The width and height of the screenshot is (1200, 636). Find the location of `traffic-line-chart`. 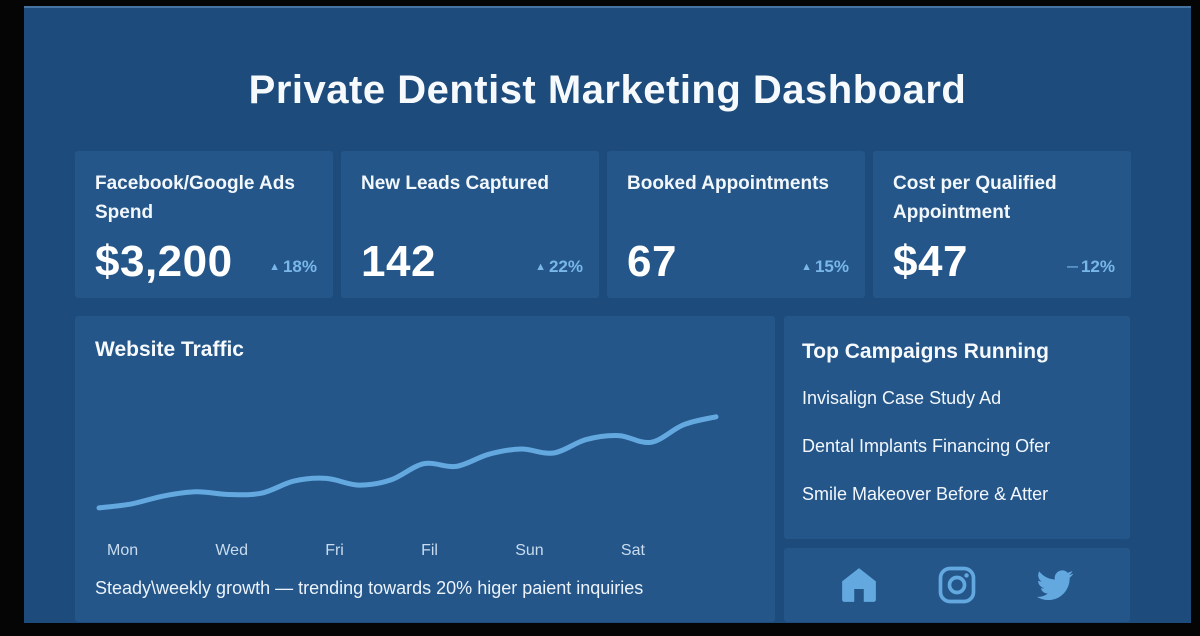

traffic-line-chart is located at coordinates (407, 454).